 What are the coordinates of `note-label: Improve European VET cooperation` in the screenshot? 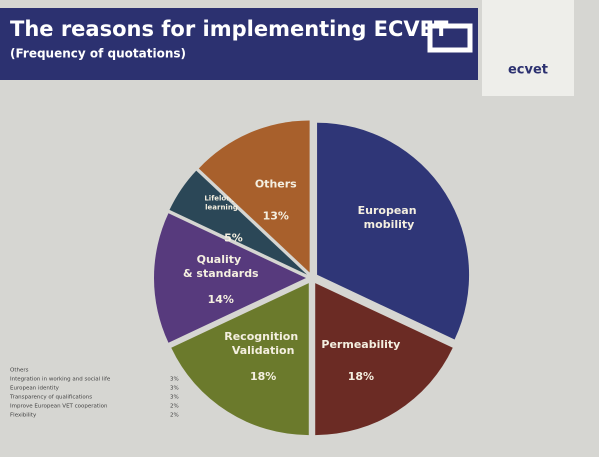 It's located at (59, 407).